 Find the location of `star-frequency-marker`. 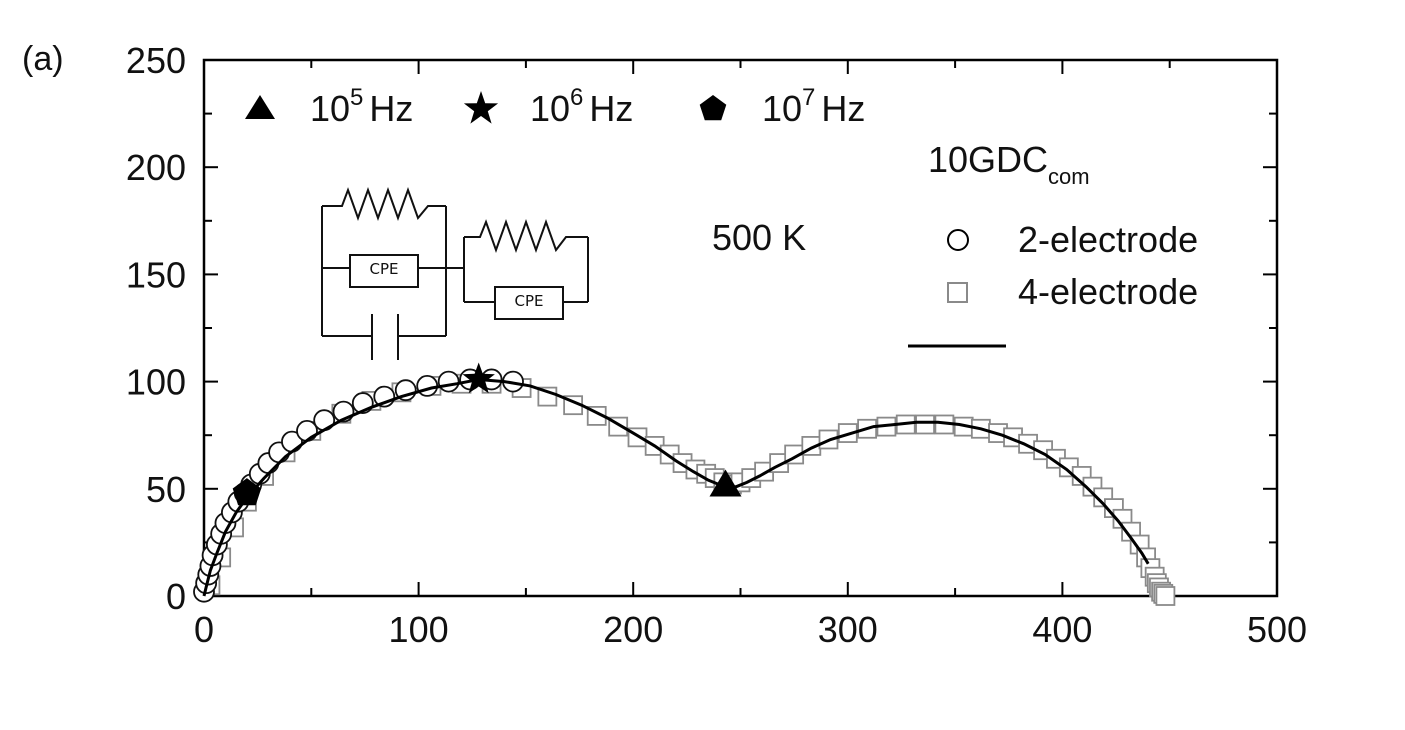

star-frequency-marker is located at coordinates (478, 378).